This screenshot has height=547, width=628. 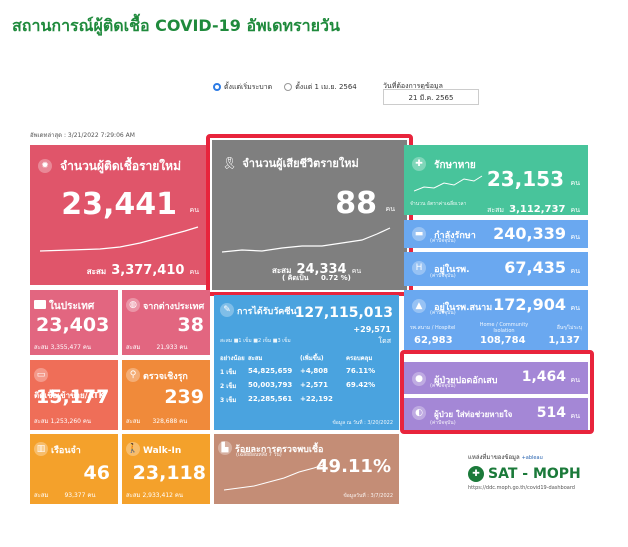 I want to click on virus-icon: ✹, so click(x=45, y=165).